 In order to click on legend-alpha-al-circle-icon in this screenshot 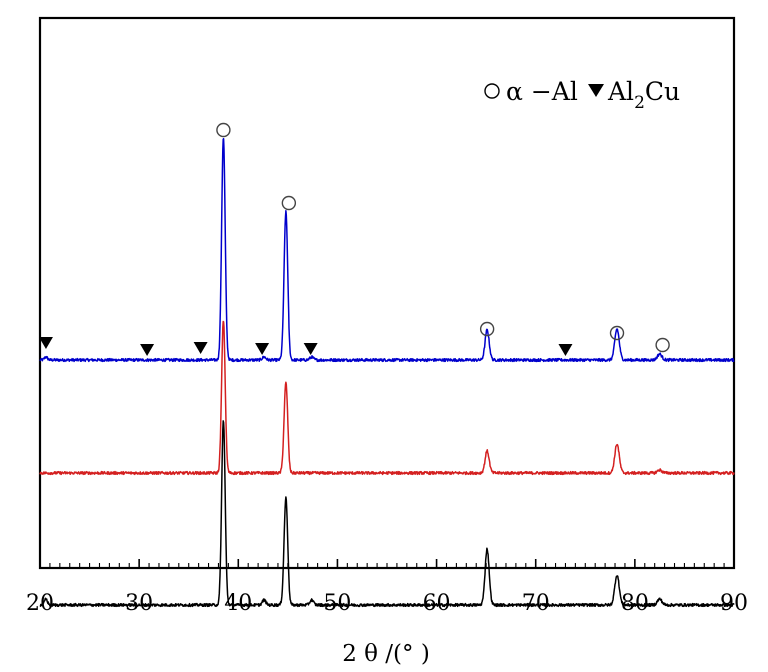, I will do `click(492, 91)`.